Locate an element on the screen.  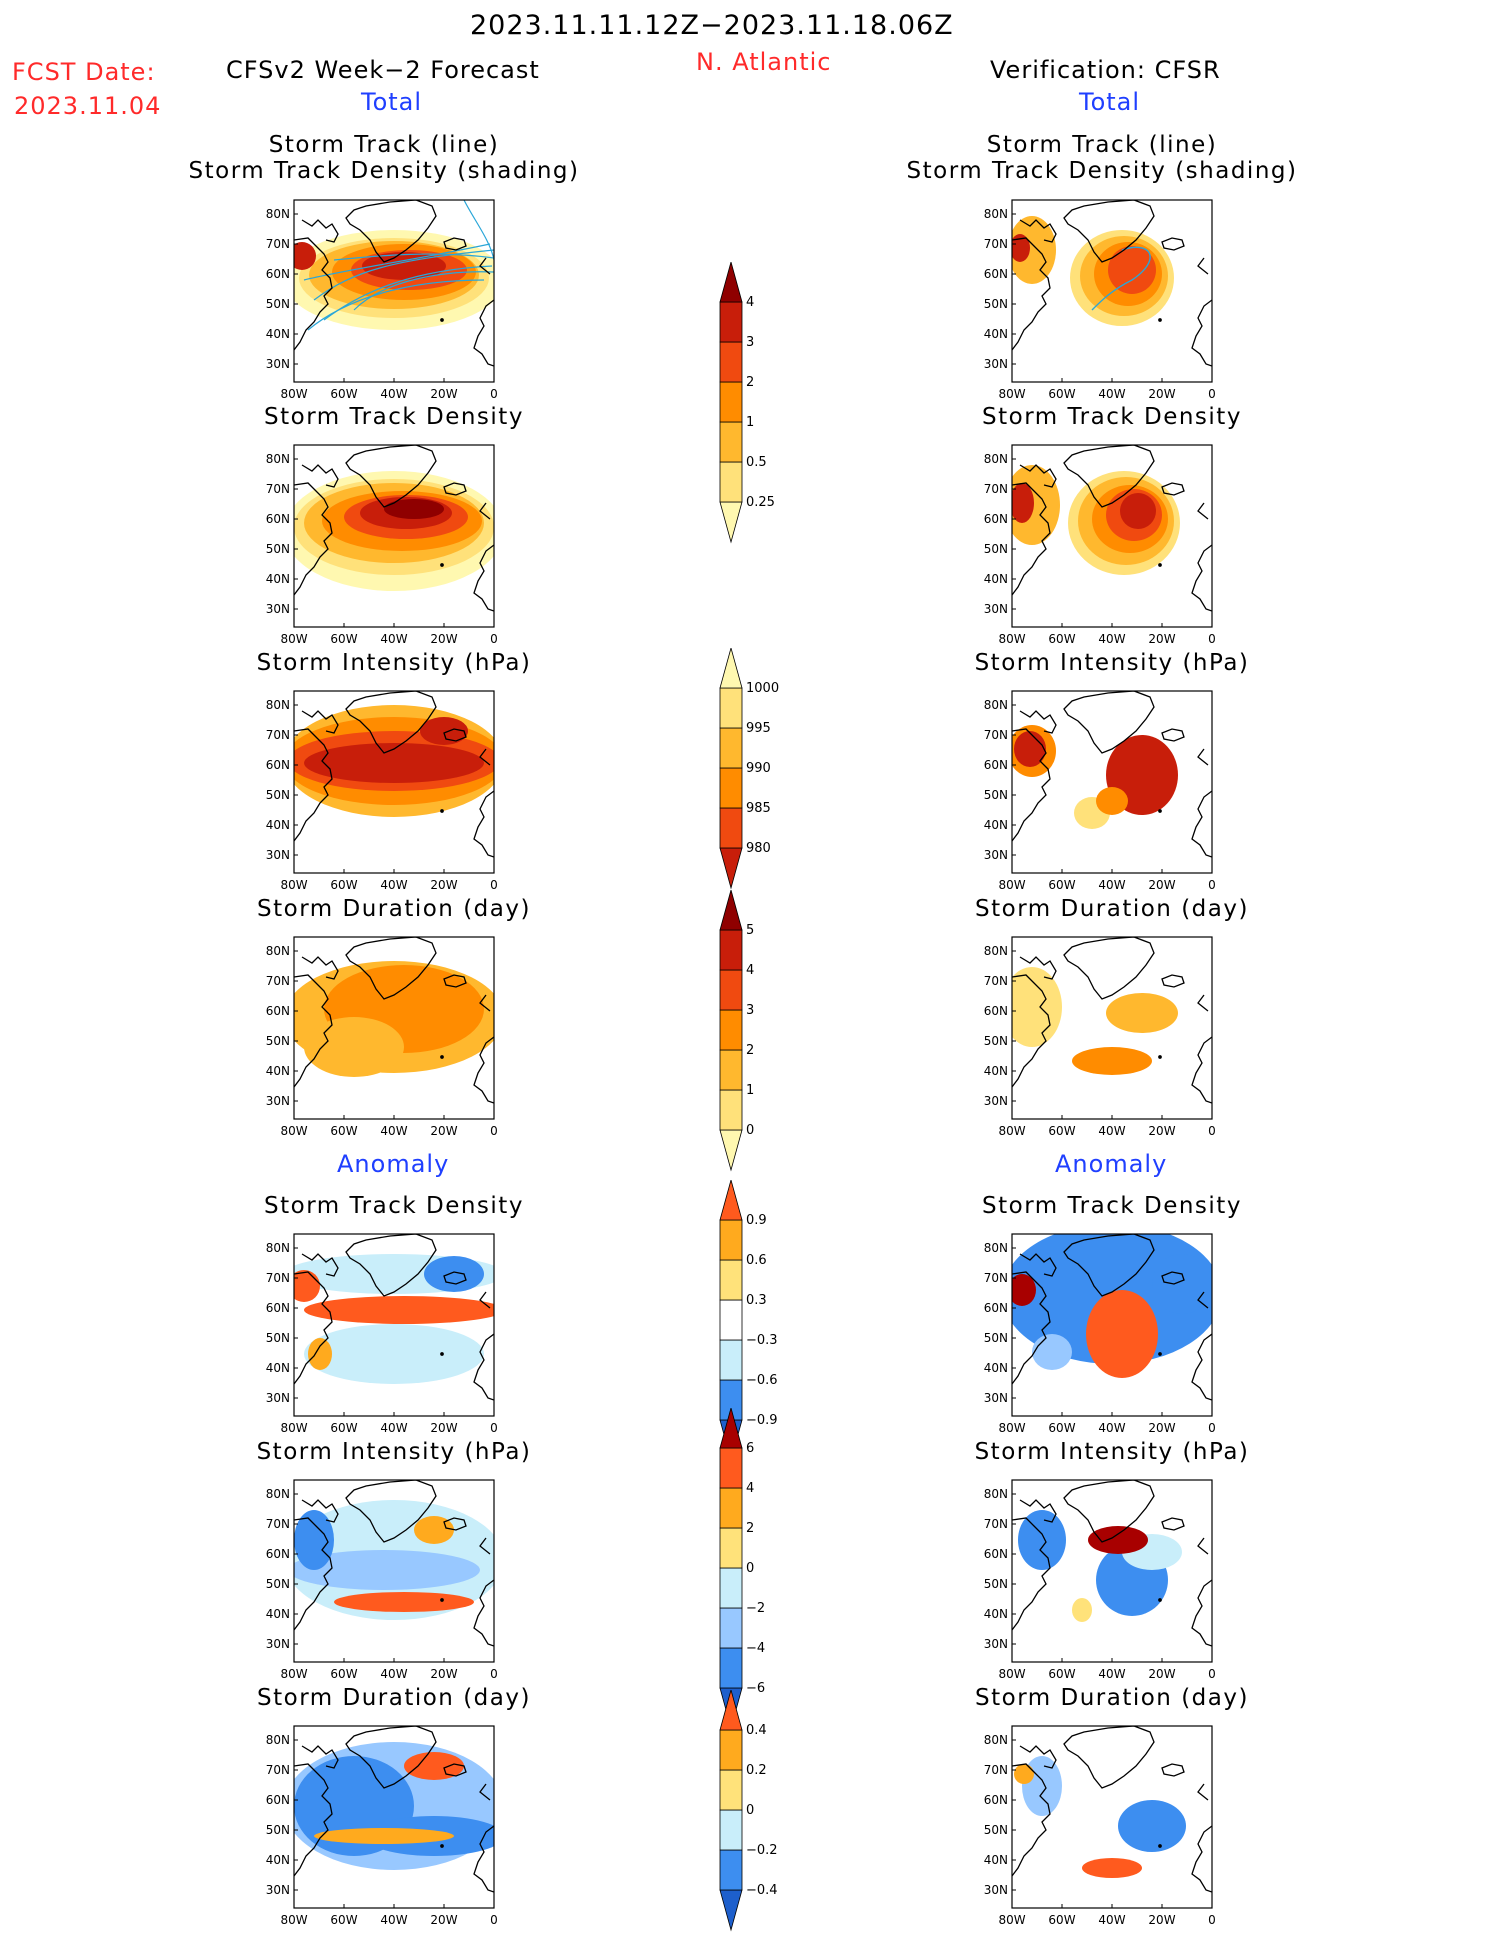
map-anom-intensity-left: 80N 70N 60N 50N 40N 30N 80W 60W 40W 20W 0 is located at coordinates (381, 1586).